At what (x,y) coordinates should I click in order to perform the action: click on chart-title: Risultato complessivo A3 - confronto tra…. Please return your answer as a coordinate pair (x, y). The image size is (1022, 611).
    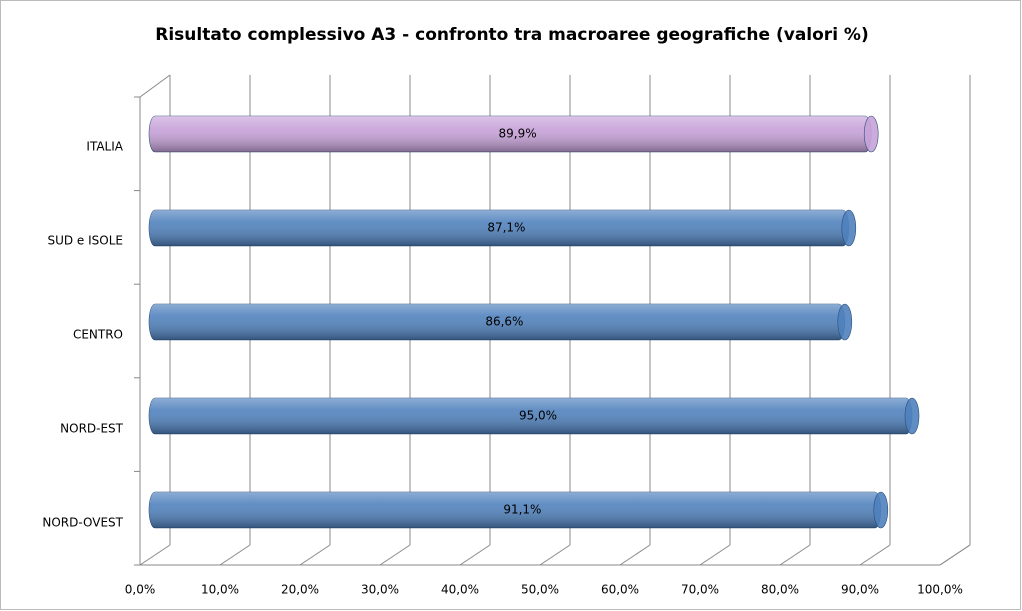
    Looking at the image, I should click on (512, 35).